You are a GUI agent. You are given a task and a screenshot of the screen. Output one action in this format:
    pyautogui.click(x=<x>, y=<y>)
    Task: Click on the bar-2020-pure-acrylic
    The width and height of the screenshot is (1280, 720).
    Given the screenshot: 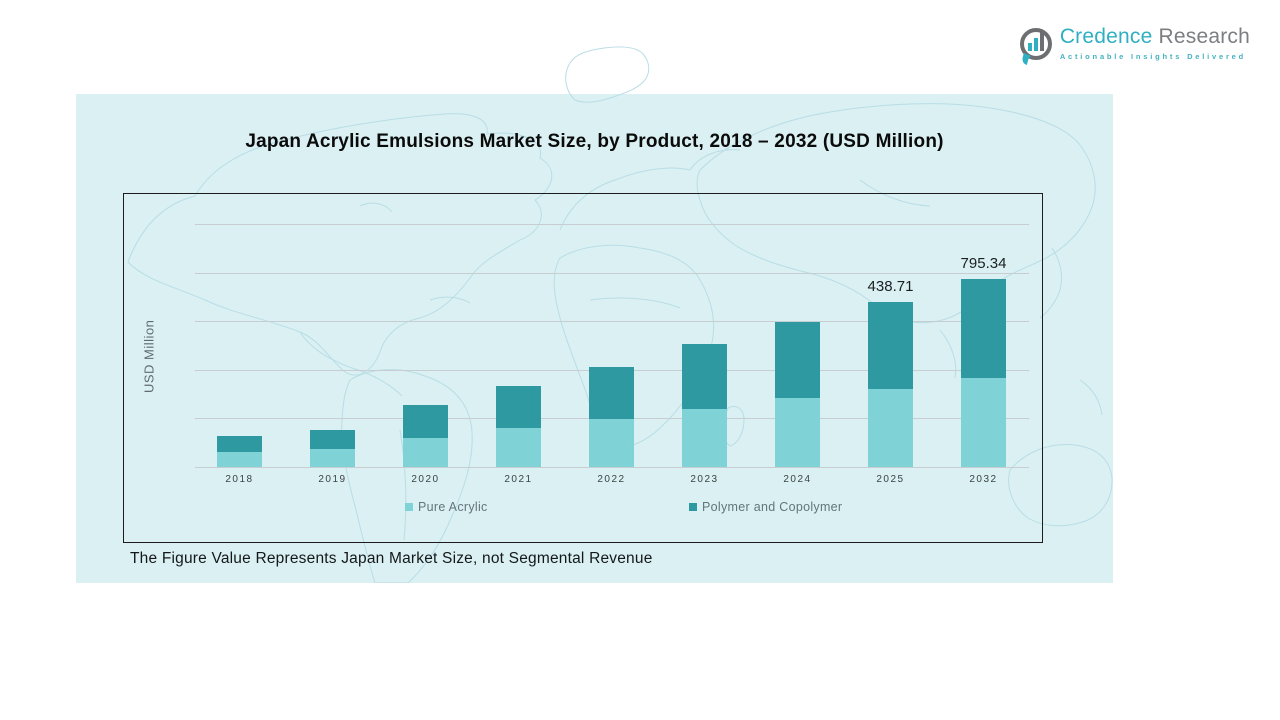 What is the action you would take?
    pyautogui.click(x=425, y=452)
    